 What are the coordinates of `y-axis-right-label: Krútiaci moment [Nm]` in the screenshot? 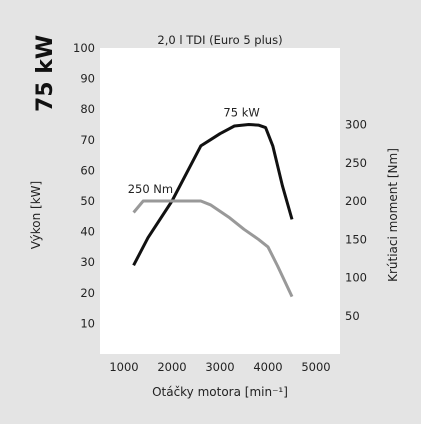 It's located at (393, 215).